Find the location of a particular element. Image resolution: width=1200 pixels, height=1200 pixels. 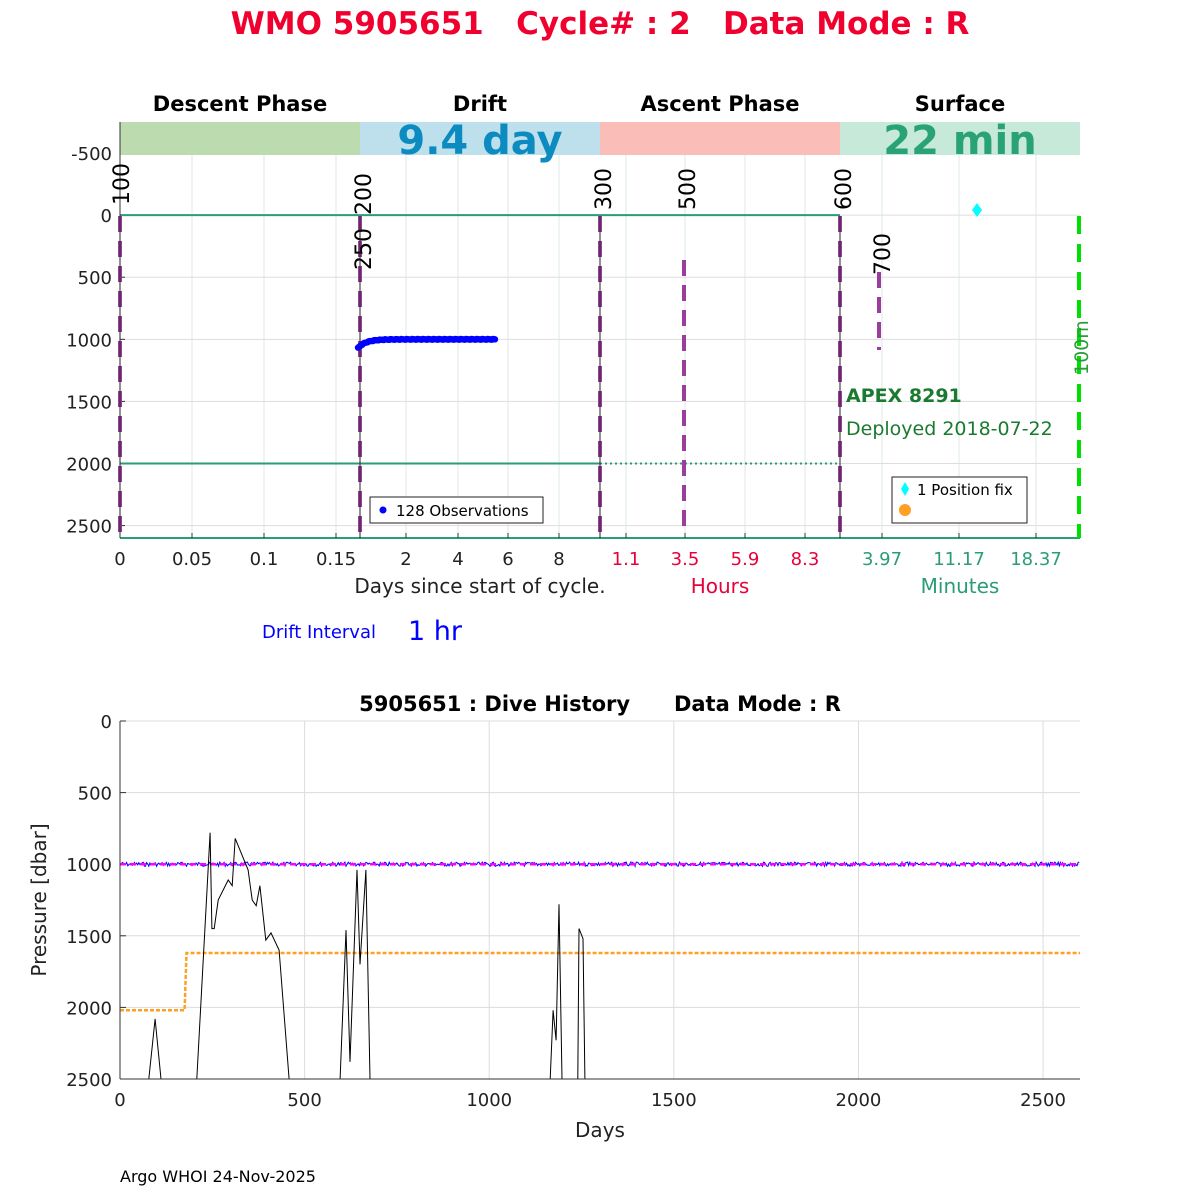

marker-label: 250 is located at coordinates (364, 249).